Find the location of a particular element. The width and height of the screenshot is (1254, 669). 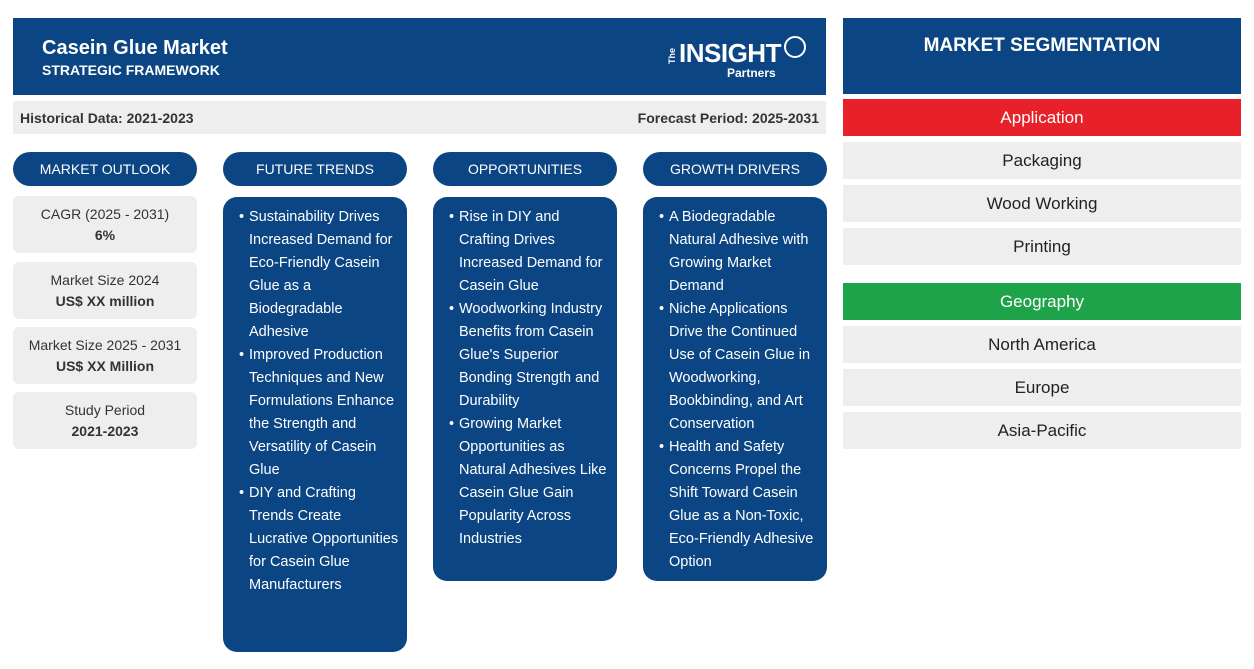

segment-category-application: Application is located at coordinates (1042, 117).